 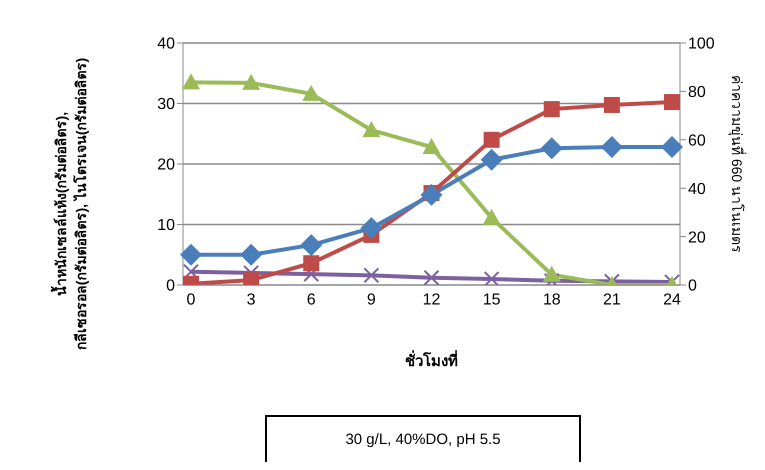 I want to click on y2-axis-title: ค่าความขุ่นที่ 660 นาโนเมตร, so click(x=737, y=164).